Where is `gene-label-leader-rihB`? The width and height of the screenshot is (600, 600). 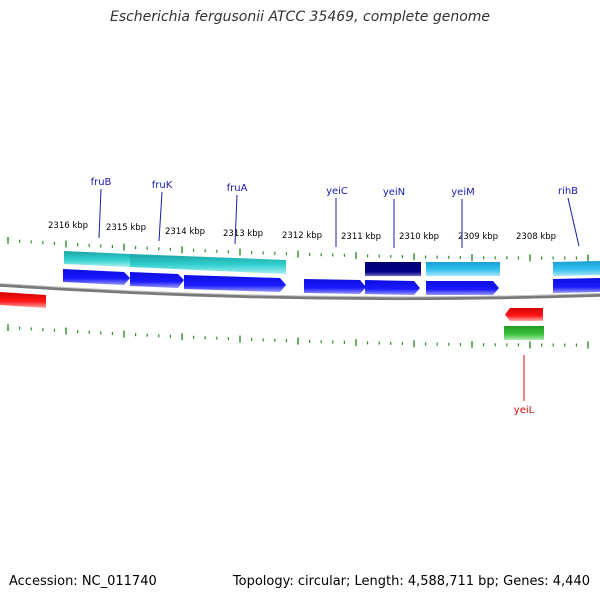
gene-label-leader-rihB is located at coordinates (573, 222).